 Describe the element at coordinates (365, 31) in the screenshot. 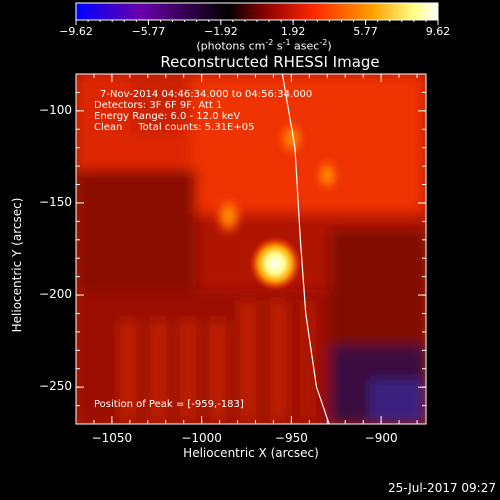

I see `colorbar-tick-label: 5.77` at that location.